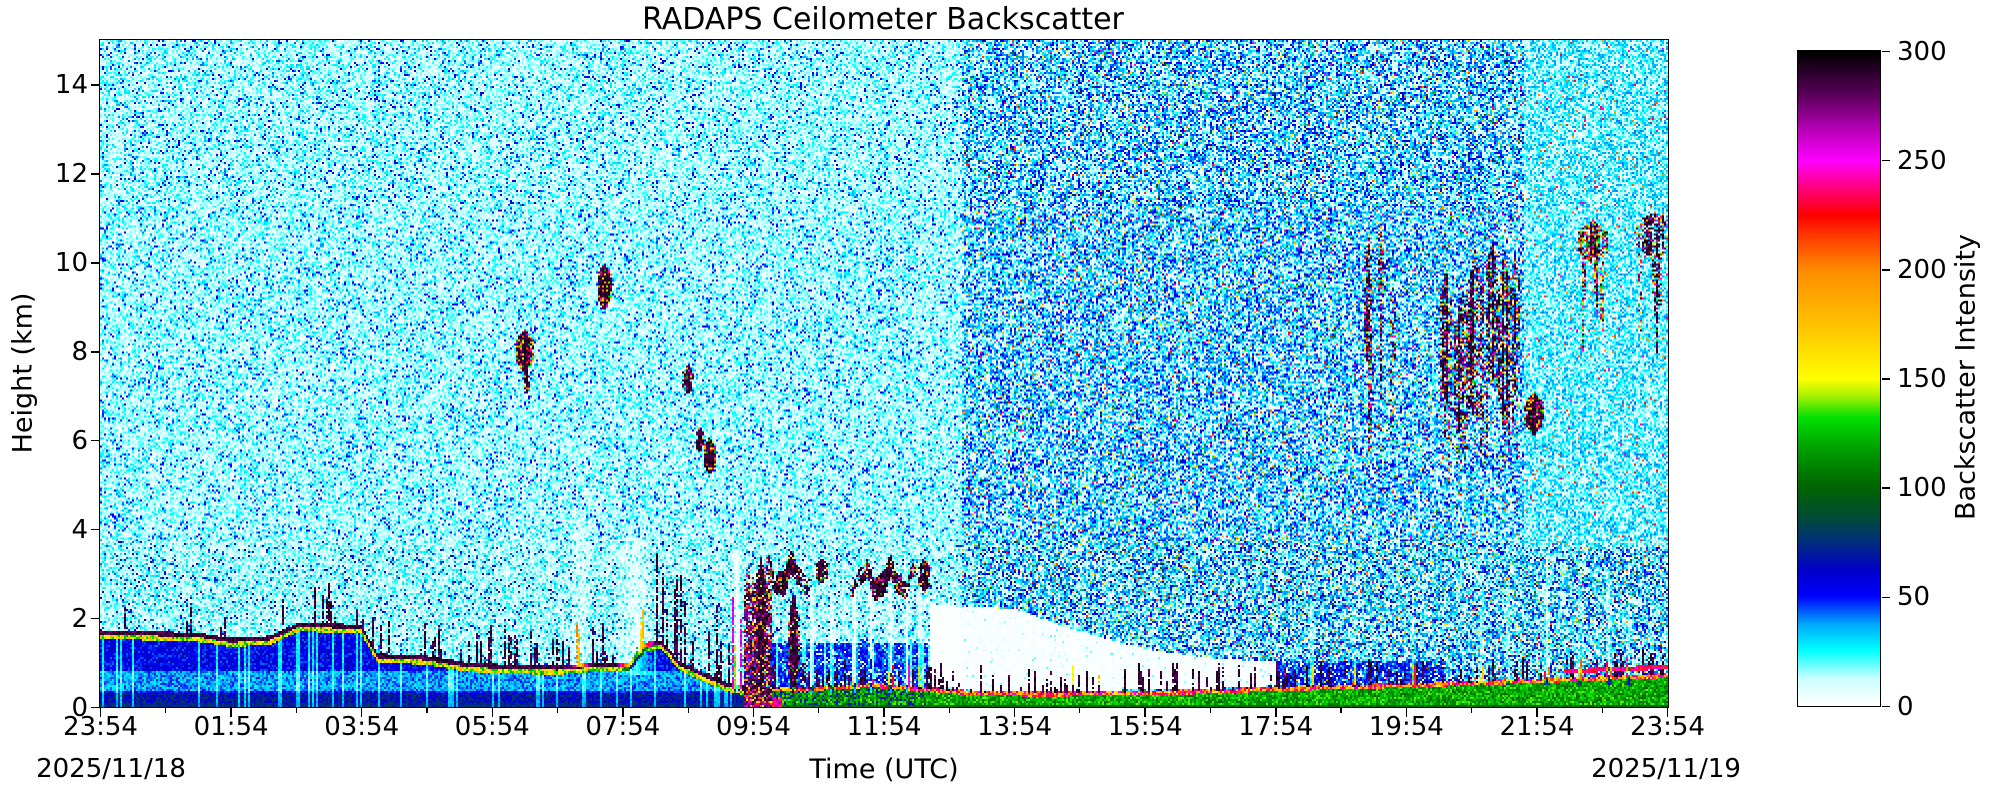 This screenshot has height=800, width=2000. I want to click on colorbar, so click(1839, 378).